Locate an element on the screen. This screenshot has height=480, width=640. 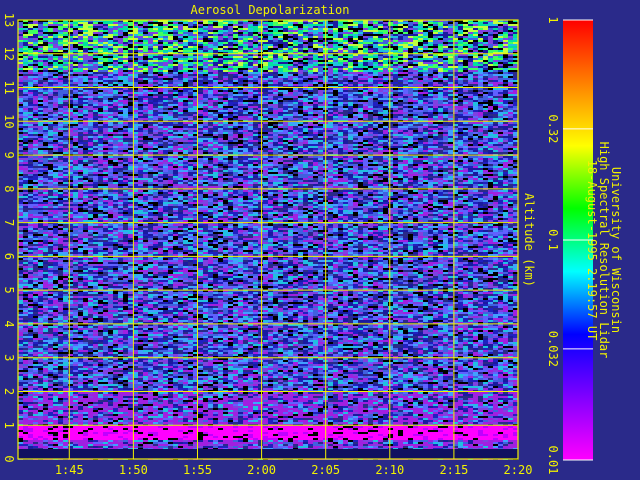
colorbar-tick-label: 1 is located at coordinates (553, 19).